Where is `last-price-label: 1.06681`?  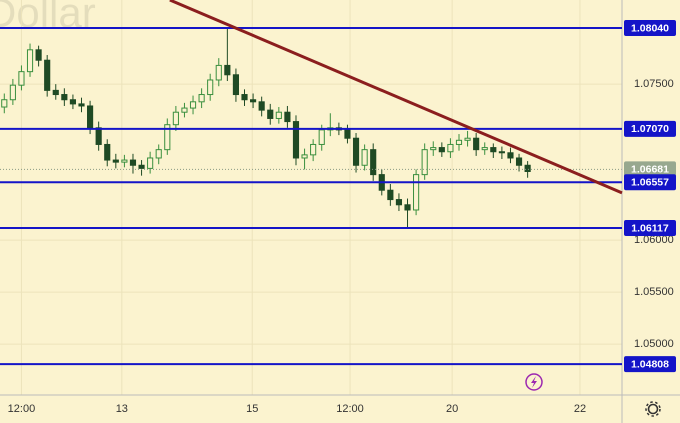
last-price-label: 1.06681 is located at coordinates (650, 170).